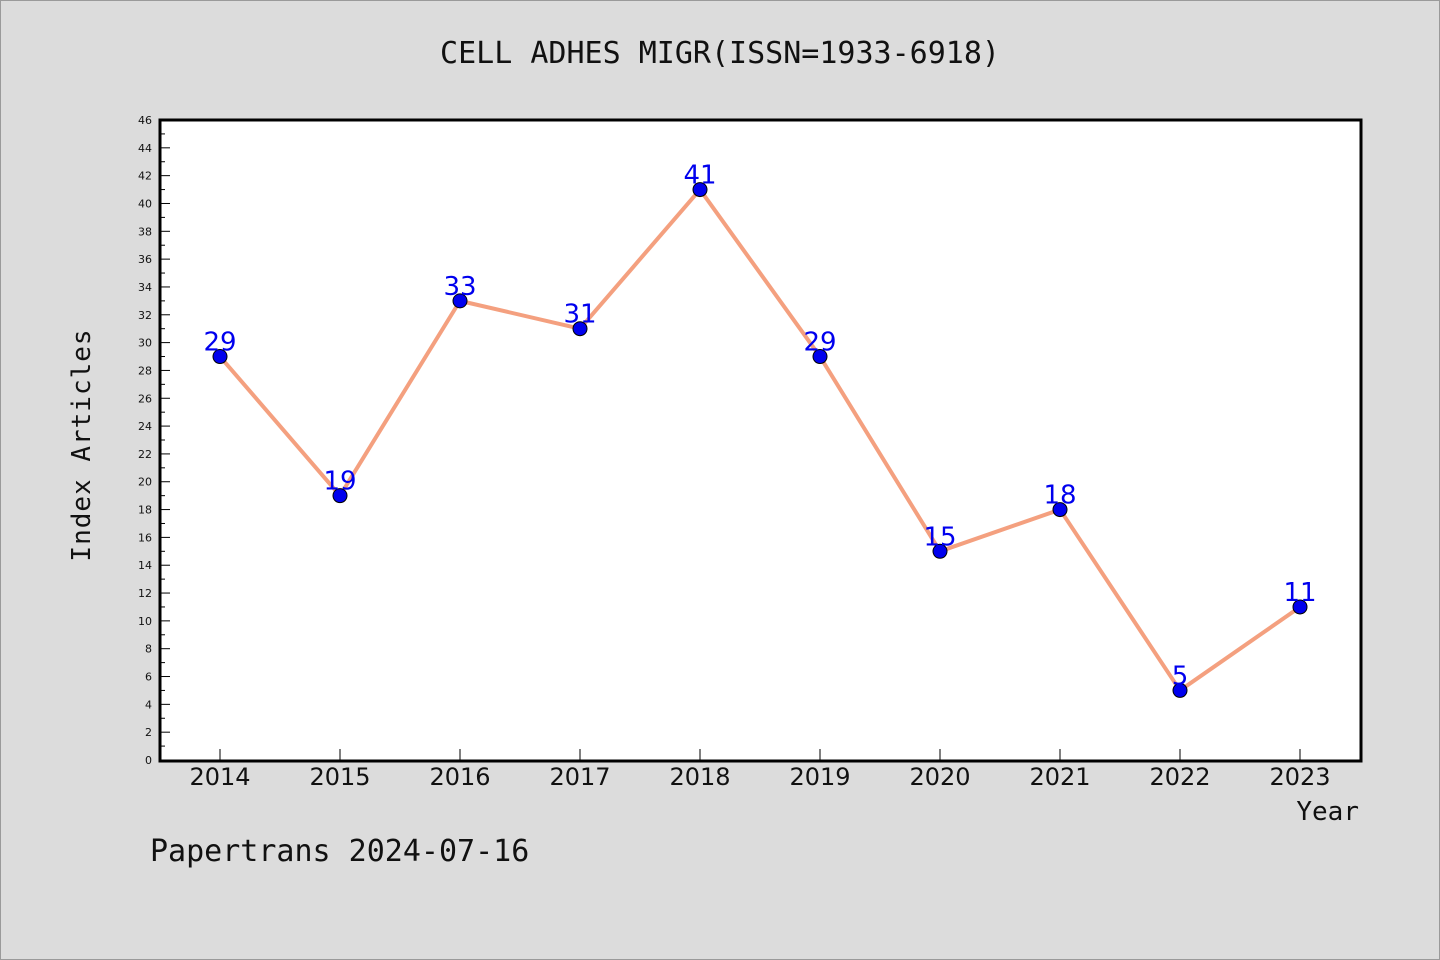 The height and width of the screenshot is (960, 1440). Describe the element at coordinates (819, 777) in the screenshot. I see `x-tick-label: 2019` at that location.